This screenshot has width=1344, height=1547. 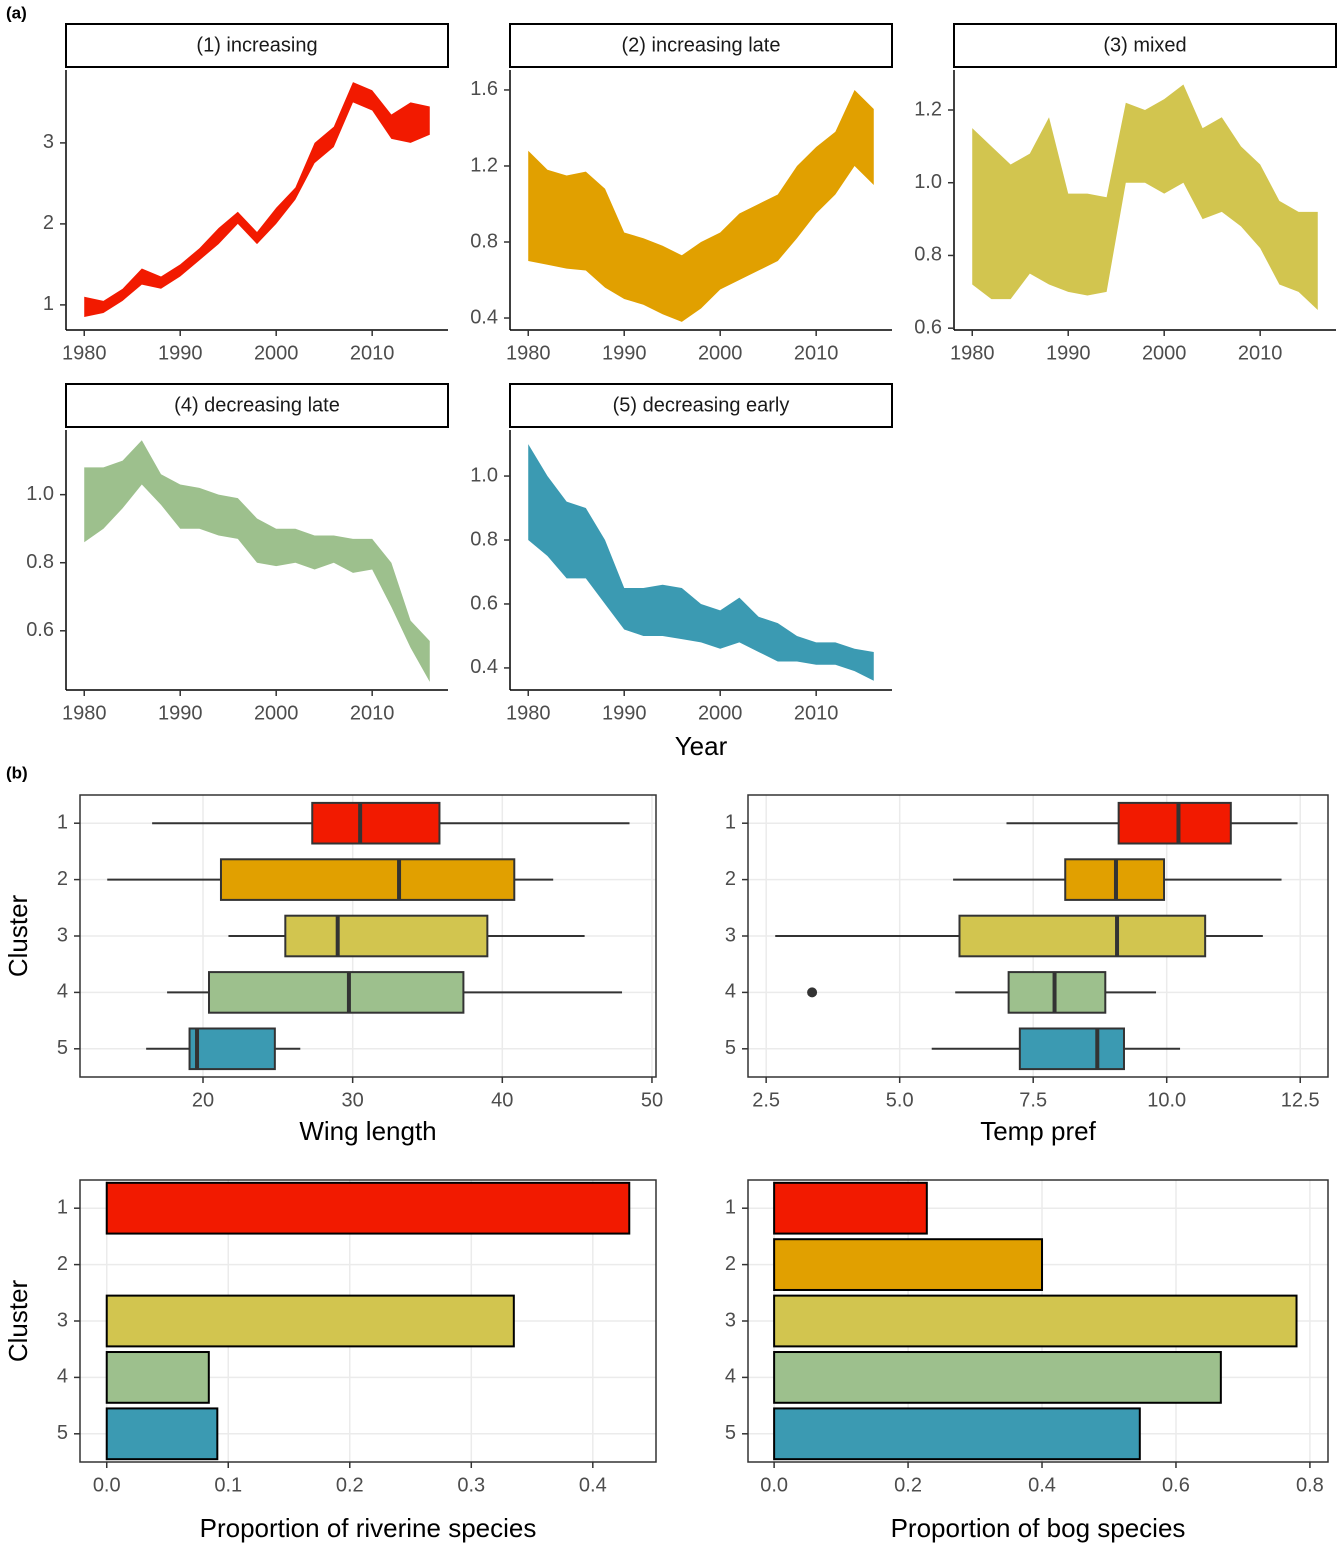 I want to click on x-tick-label: 0.2, so click(x=908, y=1485).